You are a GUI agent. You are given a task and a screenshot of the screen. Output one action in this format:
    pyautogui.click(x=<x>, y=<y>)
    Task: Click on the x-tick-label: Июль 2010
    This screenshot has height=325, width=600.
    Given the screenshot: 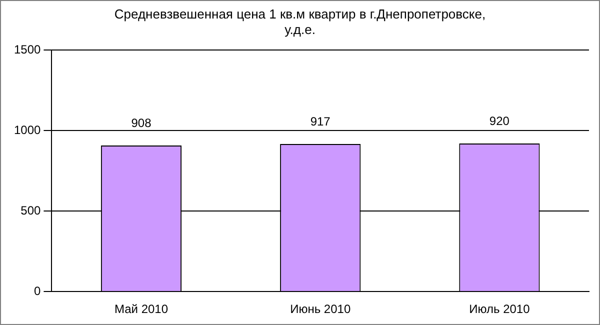 What is the action you would take?
    pyautogui.click(x=499, y=309)
    